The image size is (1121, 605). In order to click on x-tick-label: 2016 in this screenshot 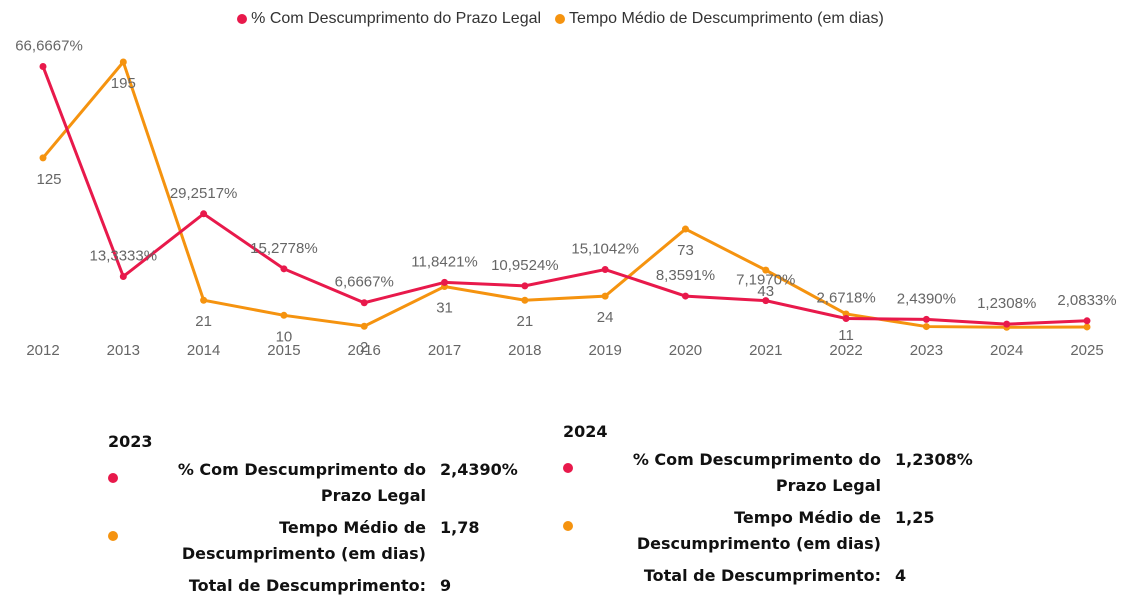, I will do `click(364, 350)`.